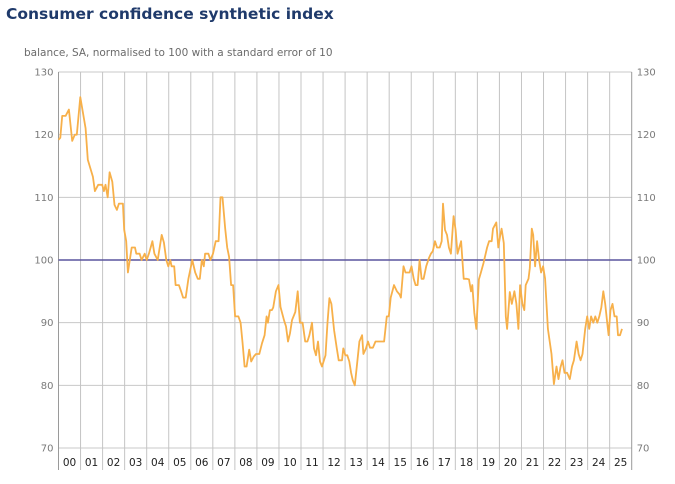 This screenshot has height=484, width=675. Describe the element at coordinates (488, 463) in the screenshot. I see `x-tick-label: 19` at that location.